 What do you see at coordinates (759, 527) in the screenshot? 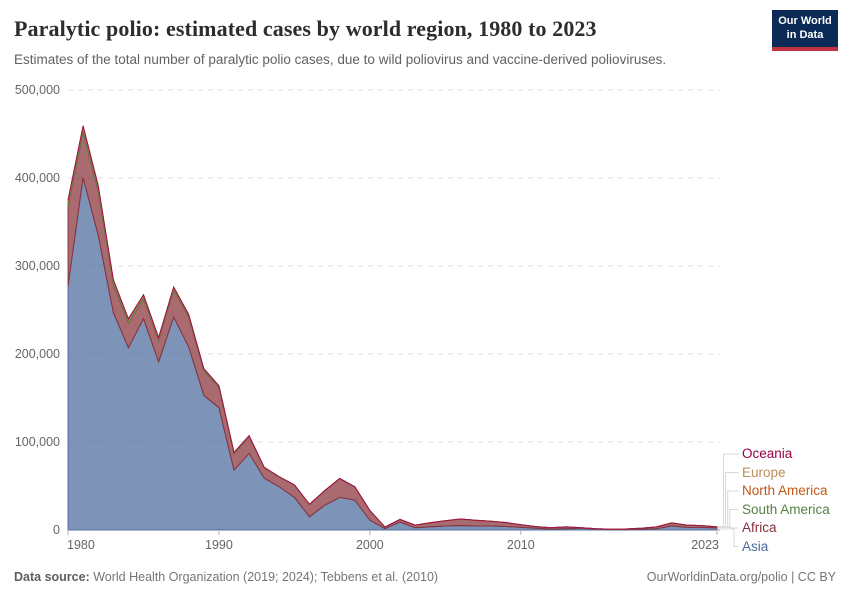
I see `legend-item-africa: Africa` at bounding box center [759, 527].